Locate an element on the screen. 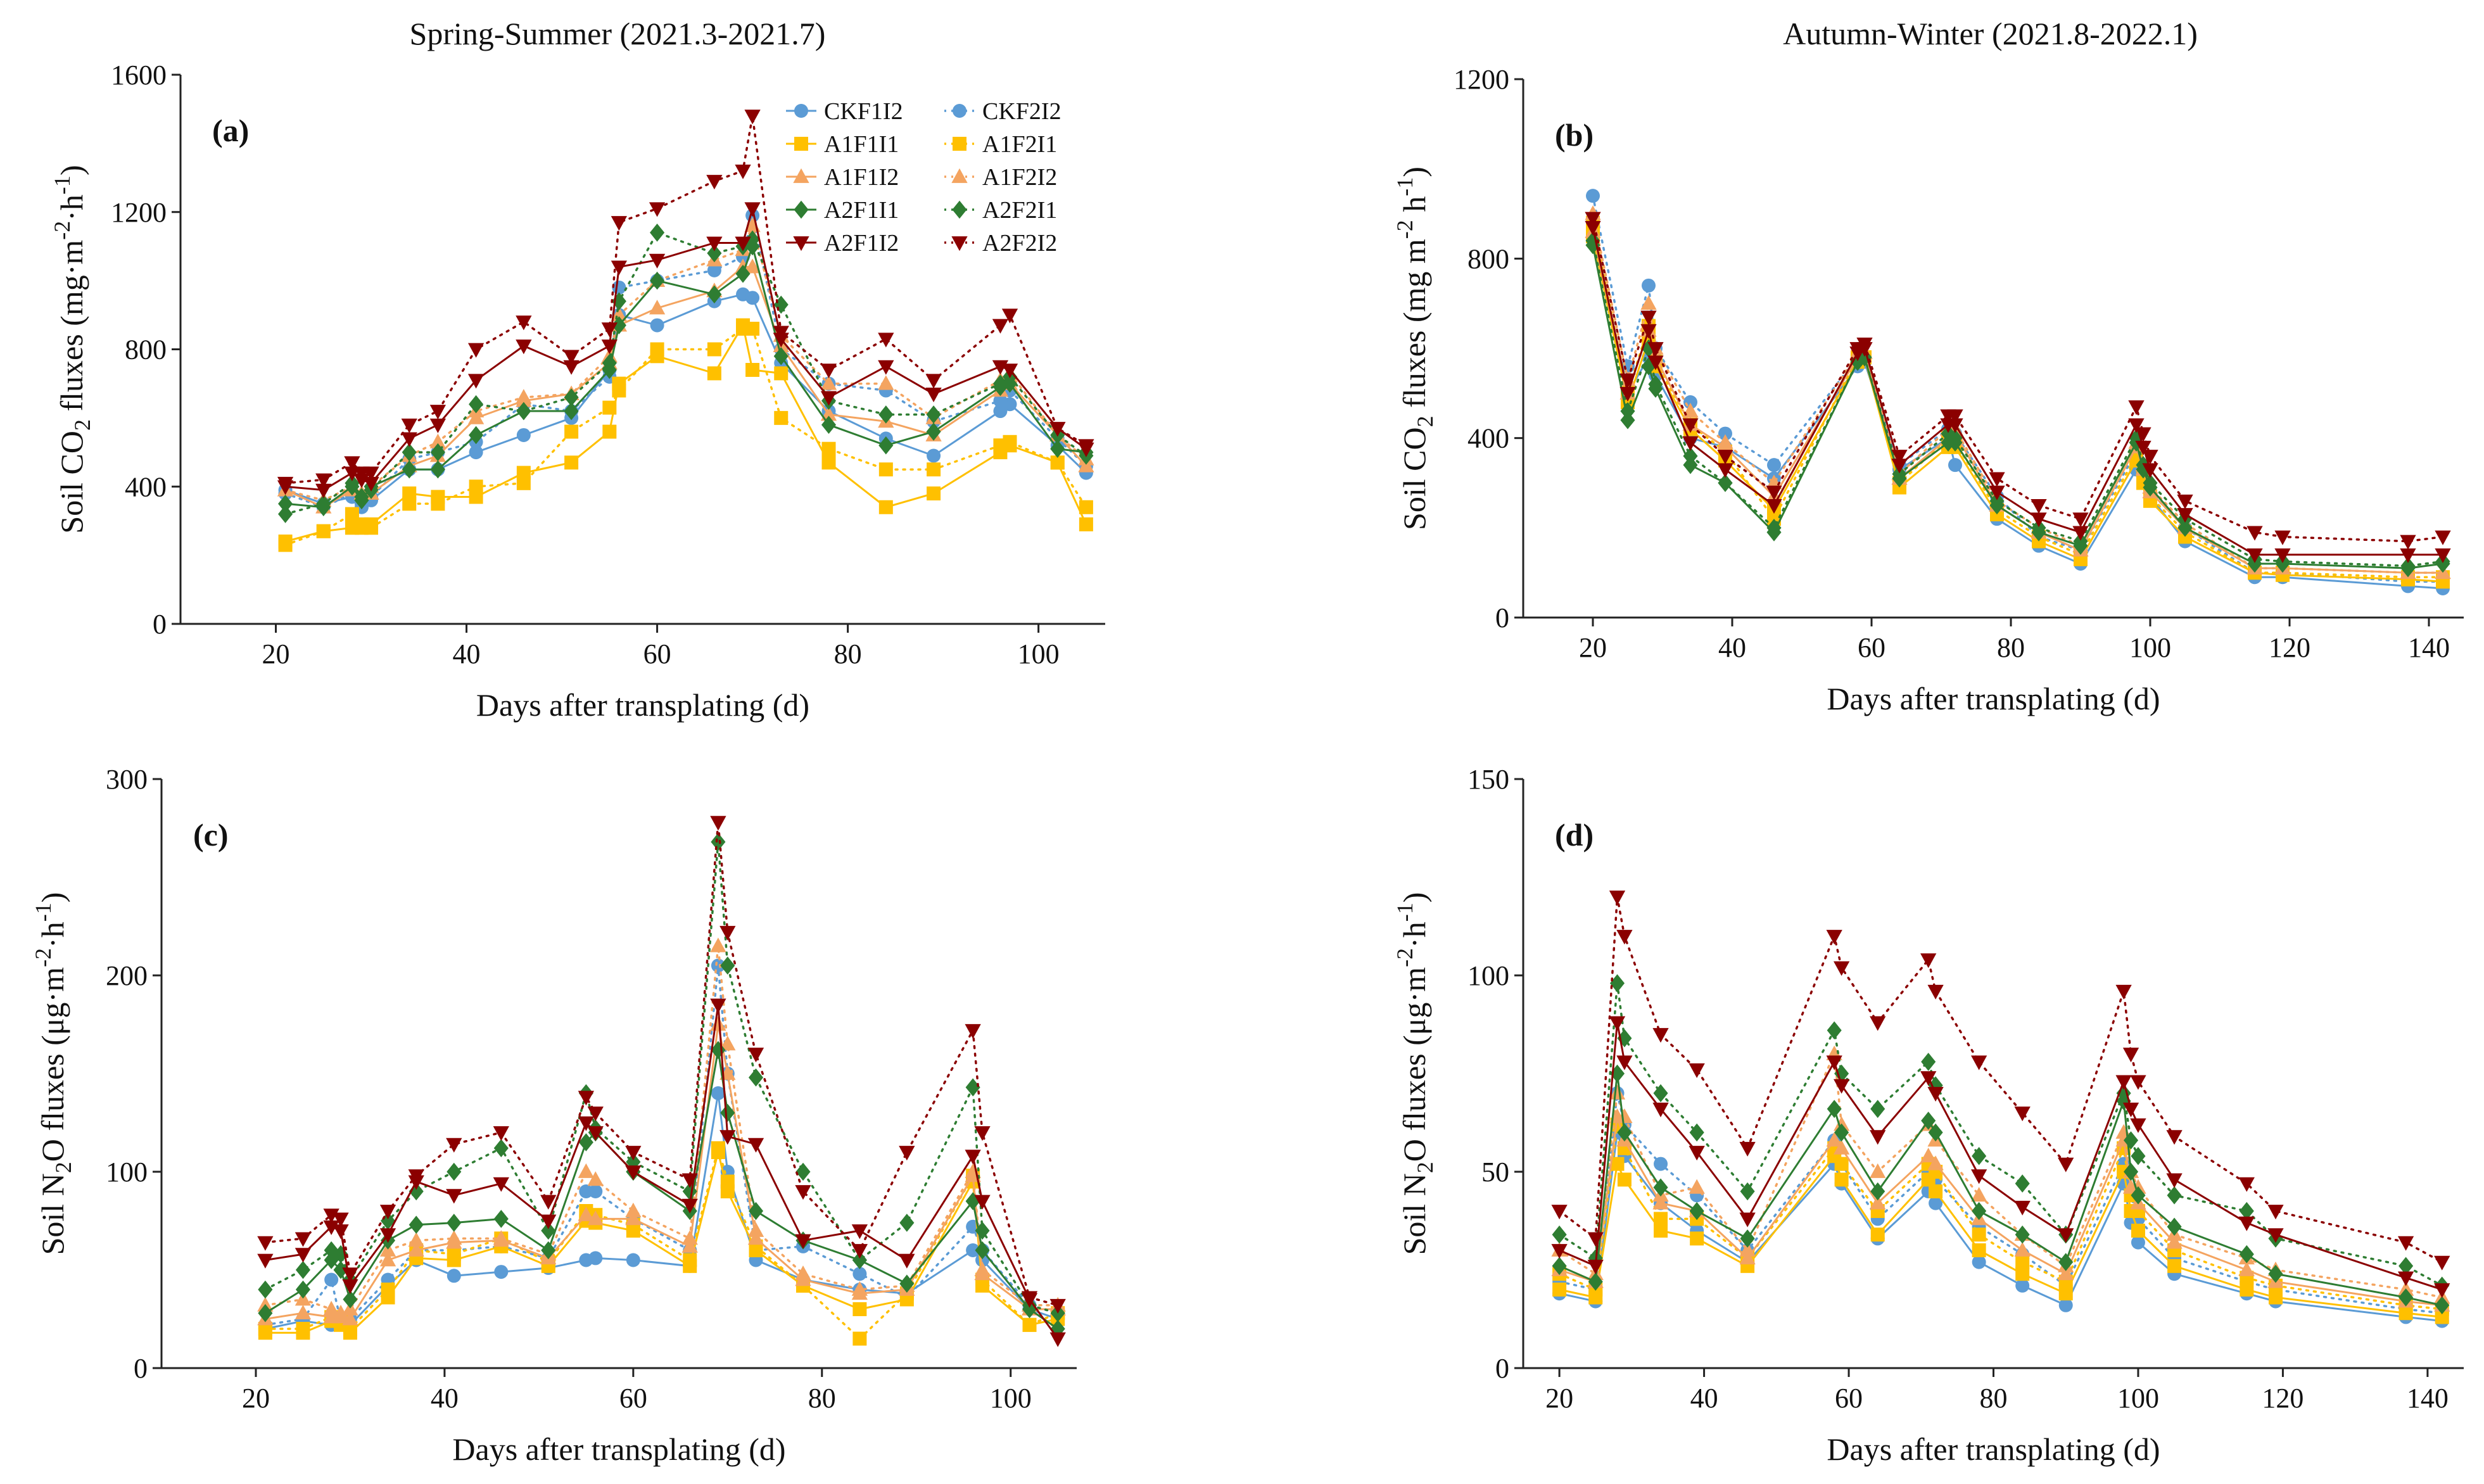  legend-label: CKF1I2 is located at coordinates (863, 111).